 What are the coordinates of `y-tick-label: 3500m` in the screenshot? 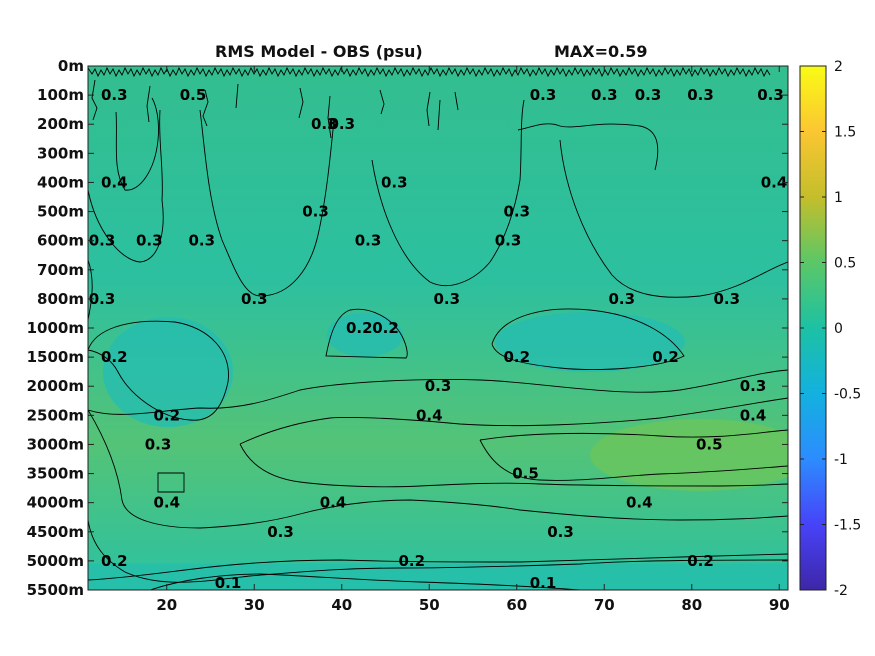 It's located at (55, 474).